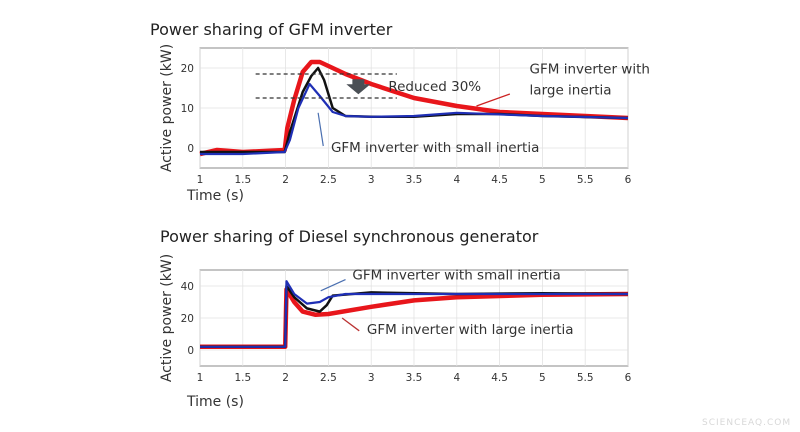  I want to click on reduction-label: Reduced 30%, so click(434, 87).